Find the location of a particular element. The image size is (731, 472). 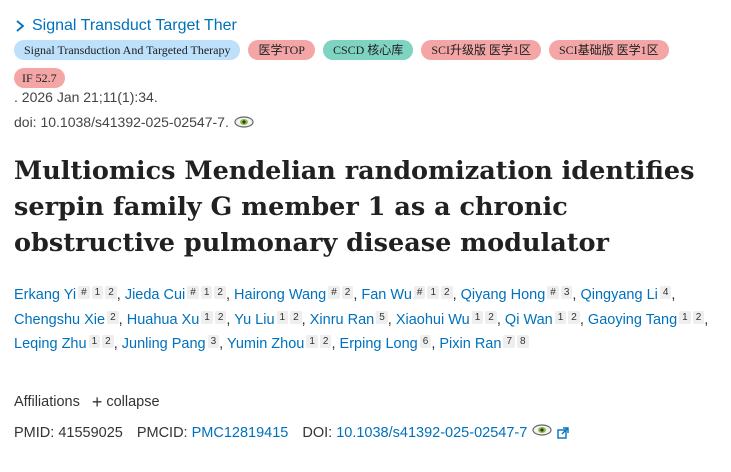

journal-name: Signal Transduct Target Ther is located at coordinates (134, 25).